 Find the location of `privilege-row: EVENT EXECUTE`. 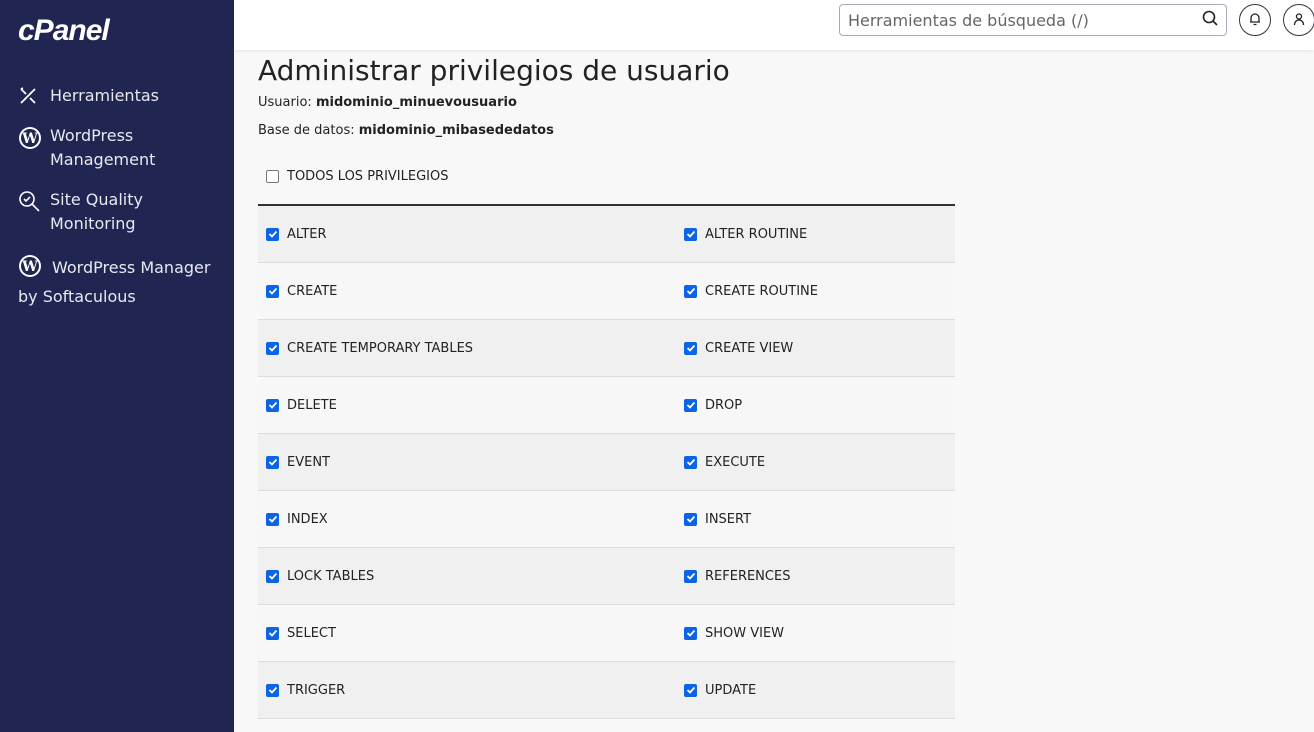

privilege-row: EVENT EXECUTE is located at coordinates (606, 462).